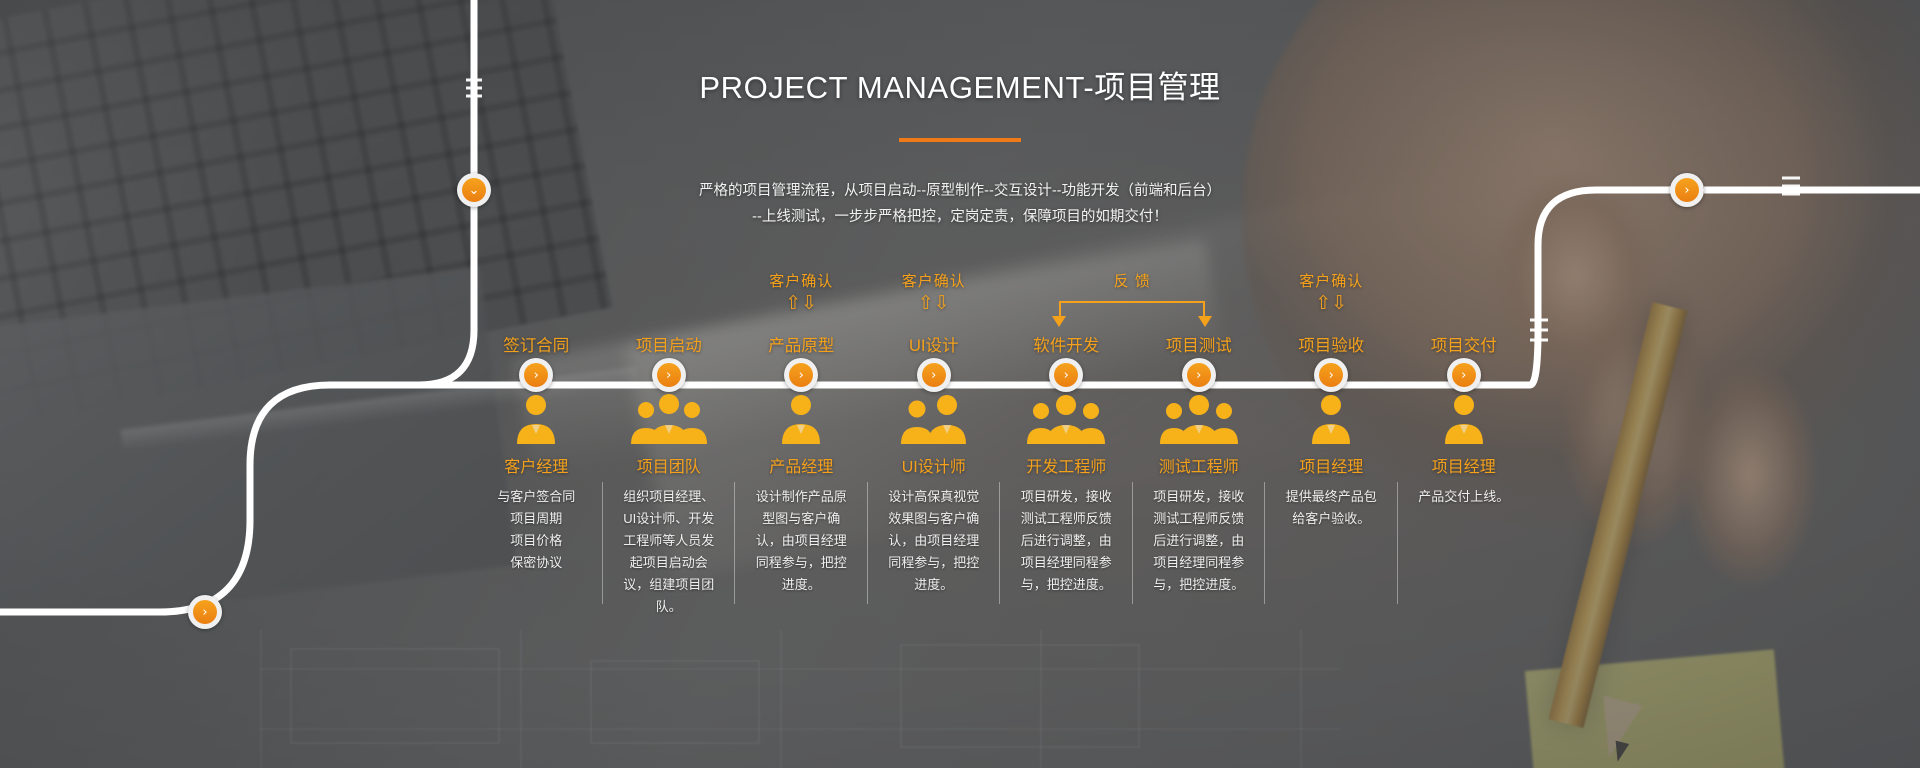 The height and width of the screenshot is (768, 1920). What do you see at coordinates (536, 346) in the screenshot?
I see `step-name: 签订合同` at bounding box center [536, 346].